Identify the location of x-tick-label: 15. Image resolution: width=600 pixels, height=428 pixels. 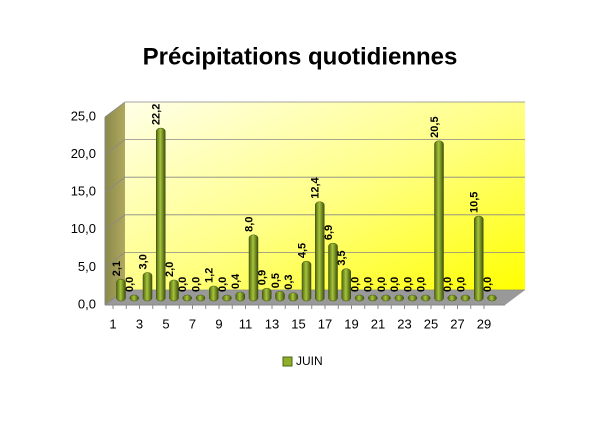
(298, 323).